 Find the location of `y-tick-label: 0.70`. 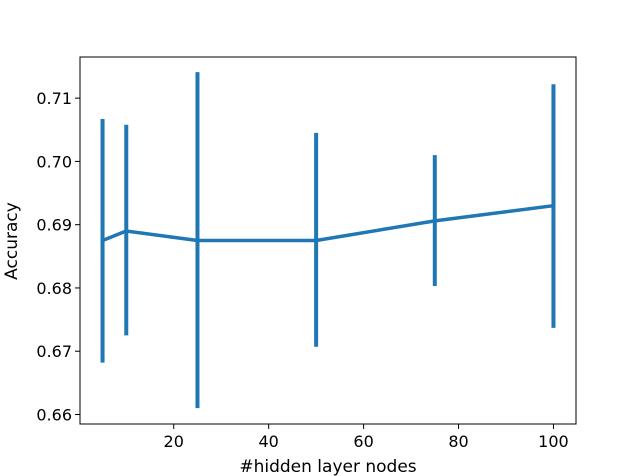

y-tick-label: 0.70 is located at coordinates (54, 161).